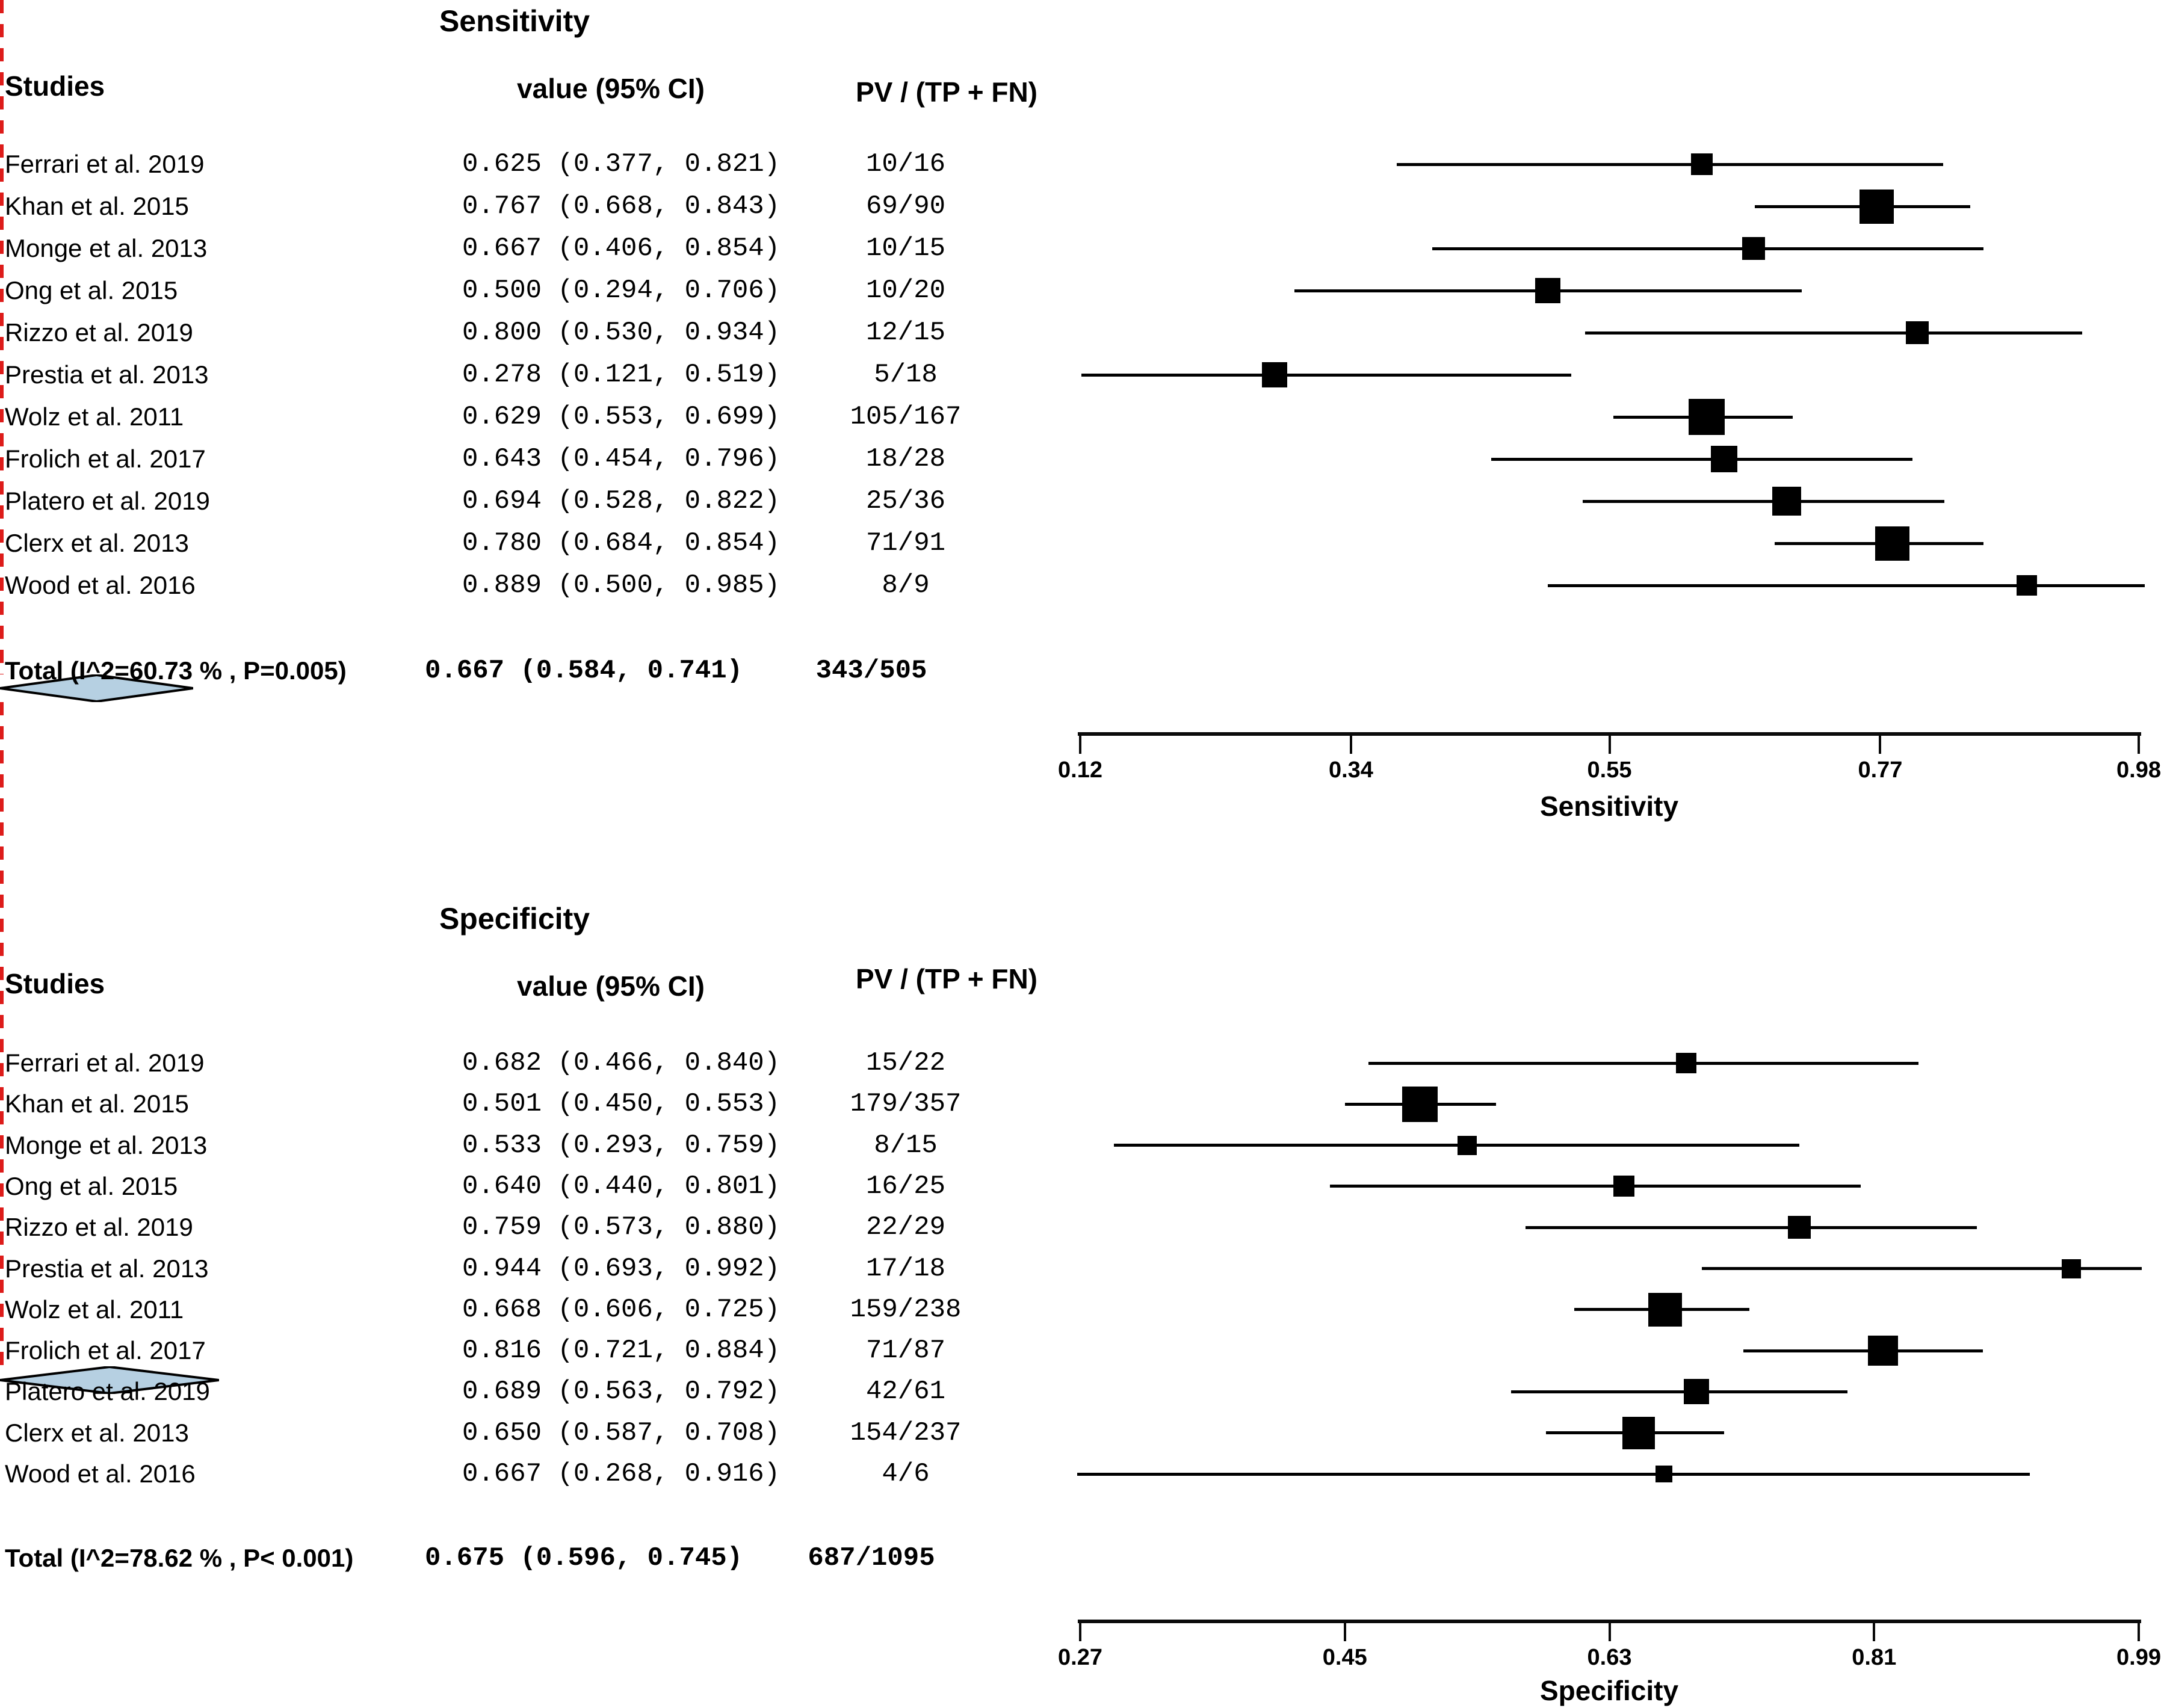 The height and width of the screenshot is (1708, 2161). What do you see at coordinates (94, 1309) in the screenshot?
I see `study-name: Wolz et al. 2011` at bounding box center [94, 1309].